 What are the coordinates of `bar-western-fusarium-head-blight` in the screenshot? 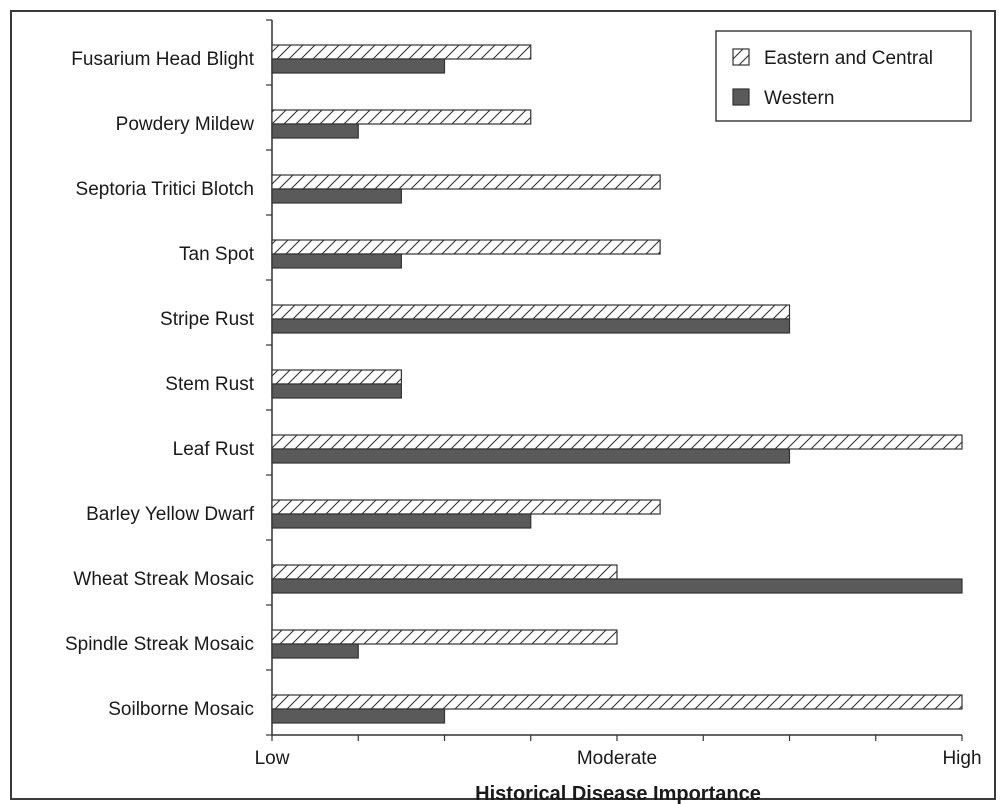 It's located at (358, 66).